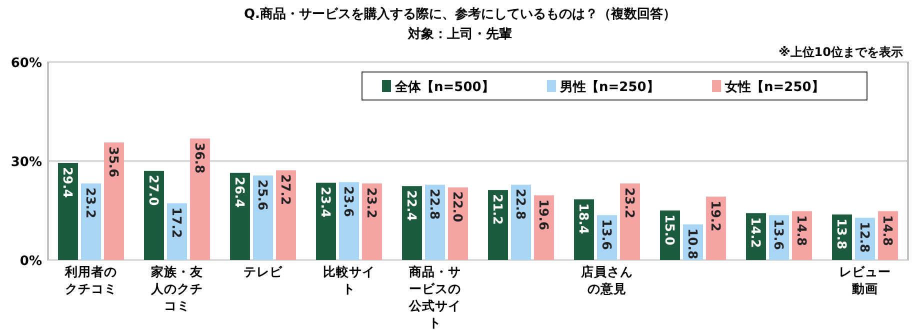 This screenshot has width=920, height=330. Describe the element at coordinates (91, 280) in the screenshot. I see `x-tick-label: 利用者のクチコミ` at that location.